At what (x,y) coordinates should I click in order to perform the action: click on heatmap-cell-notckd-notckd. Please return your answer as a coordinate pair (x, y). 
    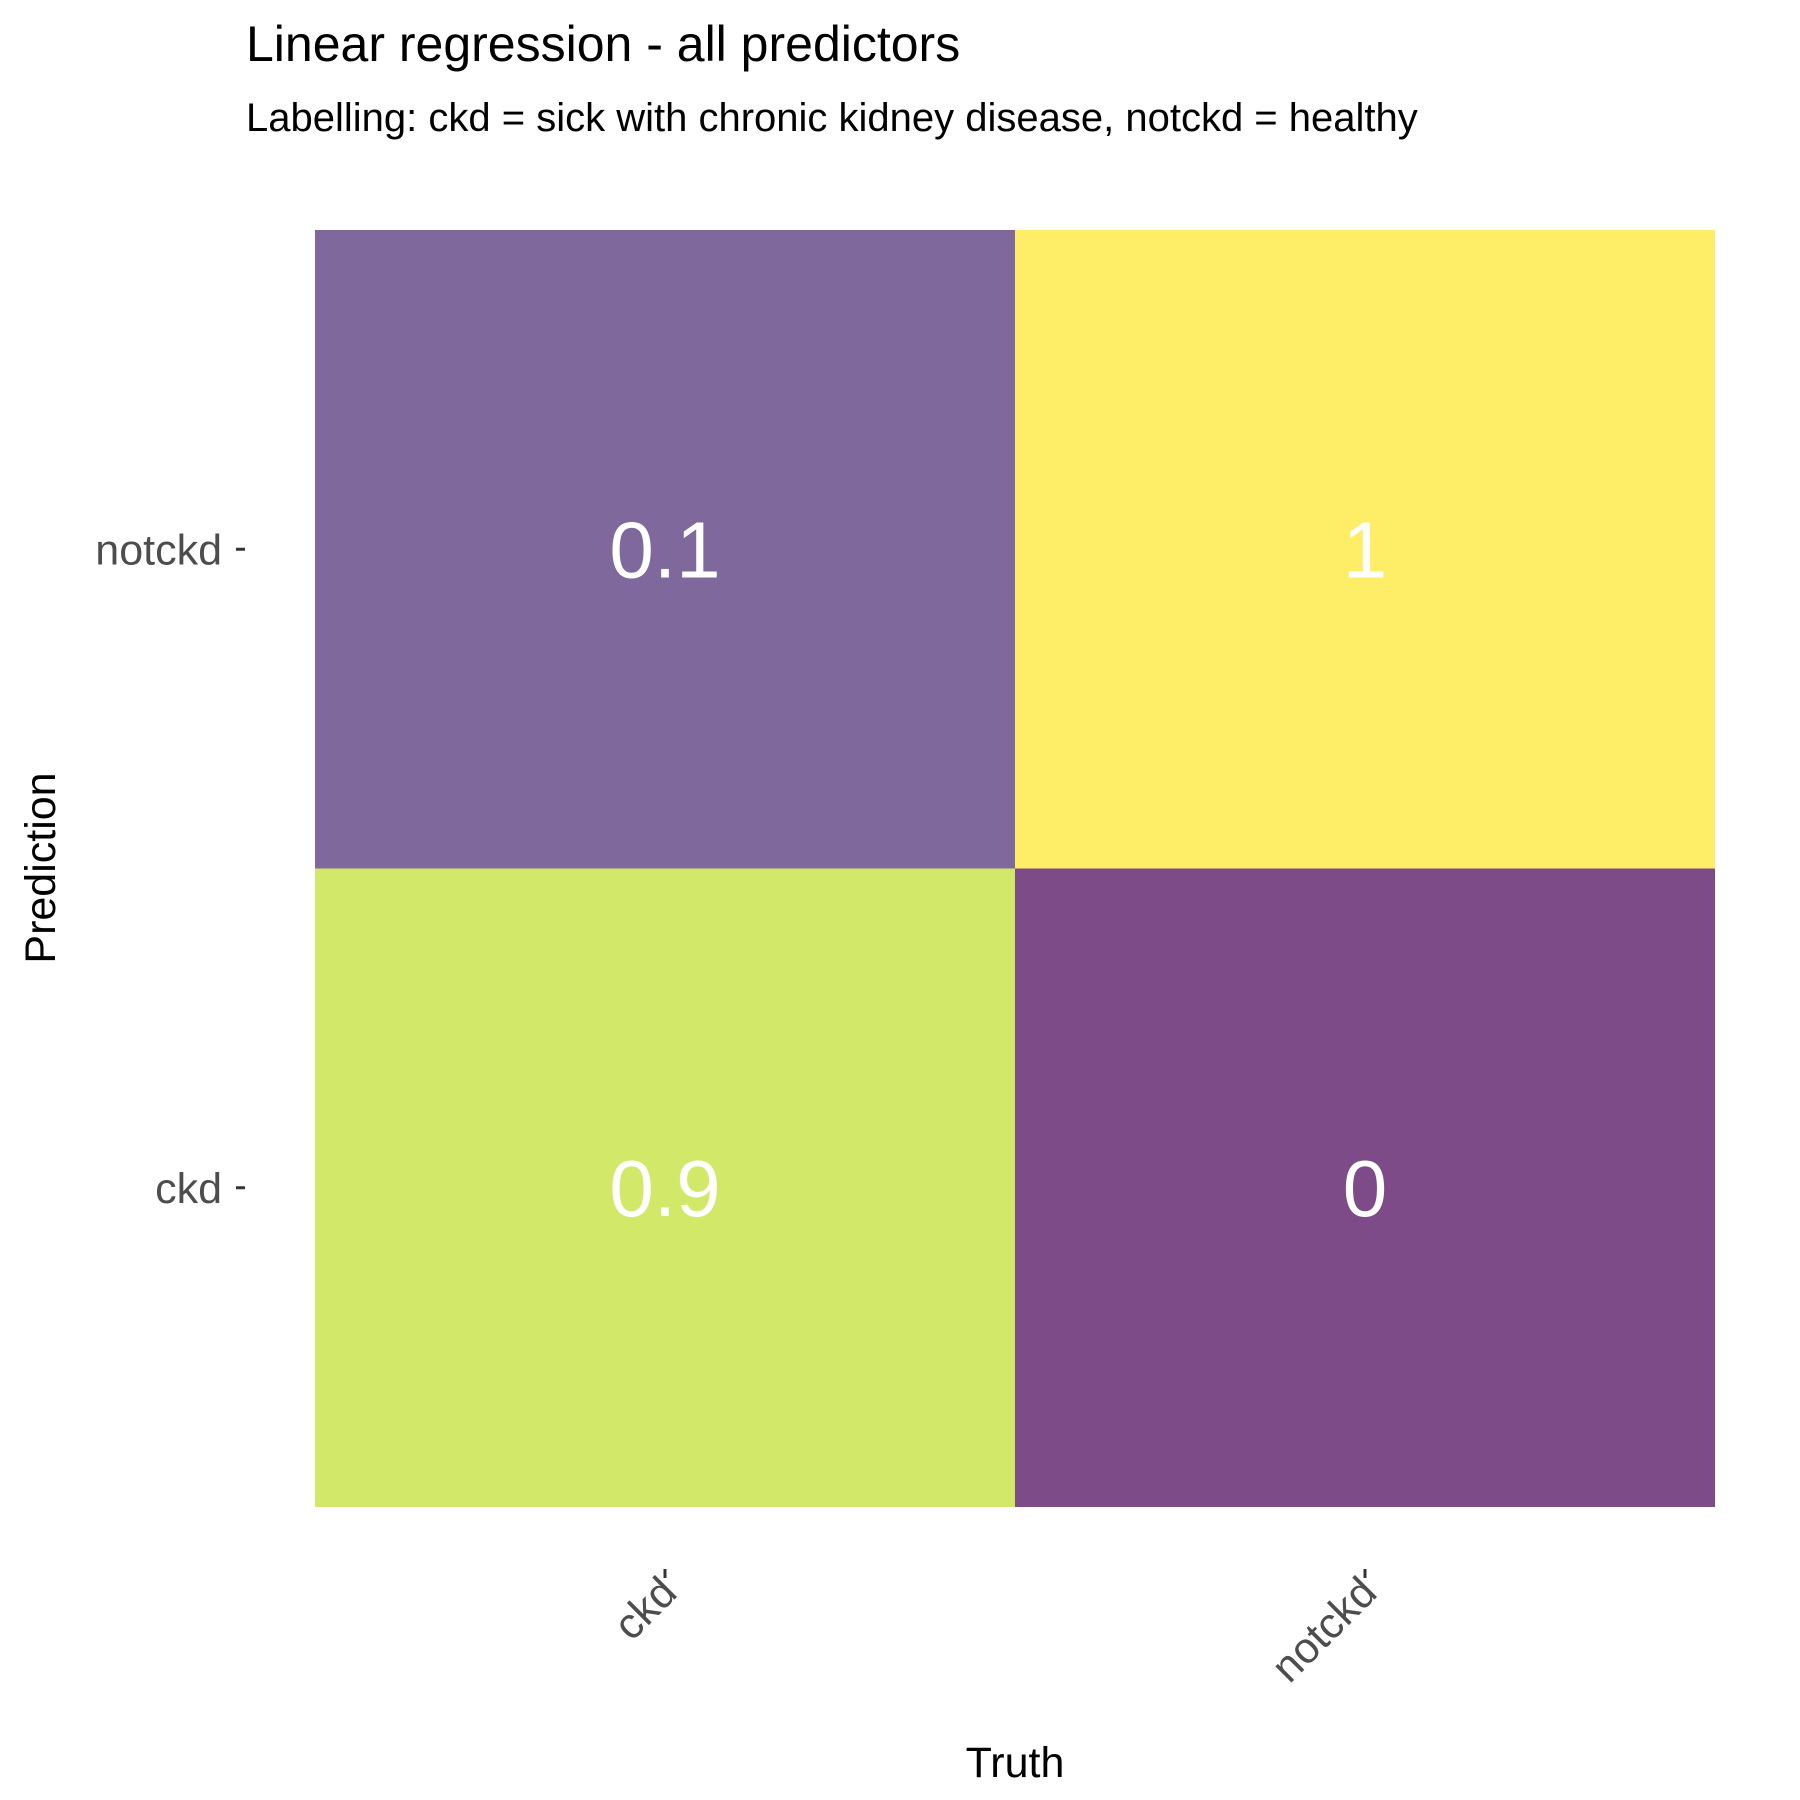
    Looking at the image, I should click on (1365, 549).